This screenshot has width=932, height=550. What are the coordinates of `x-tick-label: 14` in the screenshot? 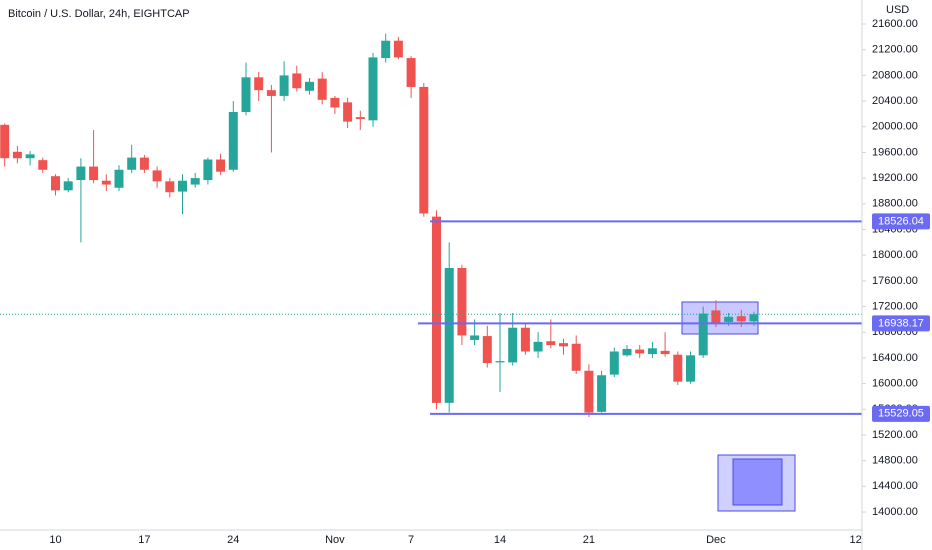 It's located at (500, 540).